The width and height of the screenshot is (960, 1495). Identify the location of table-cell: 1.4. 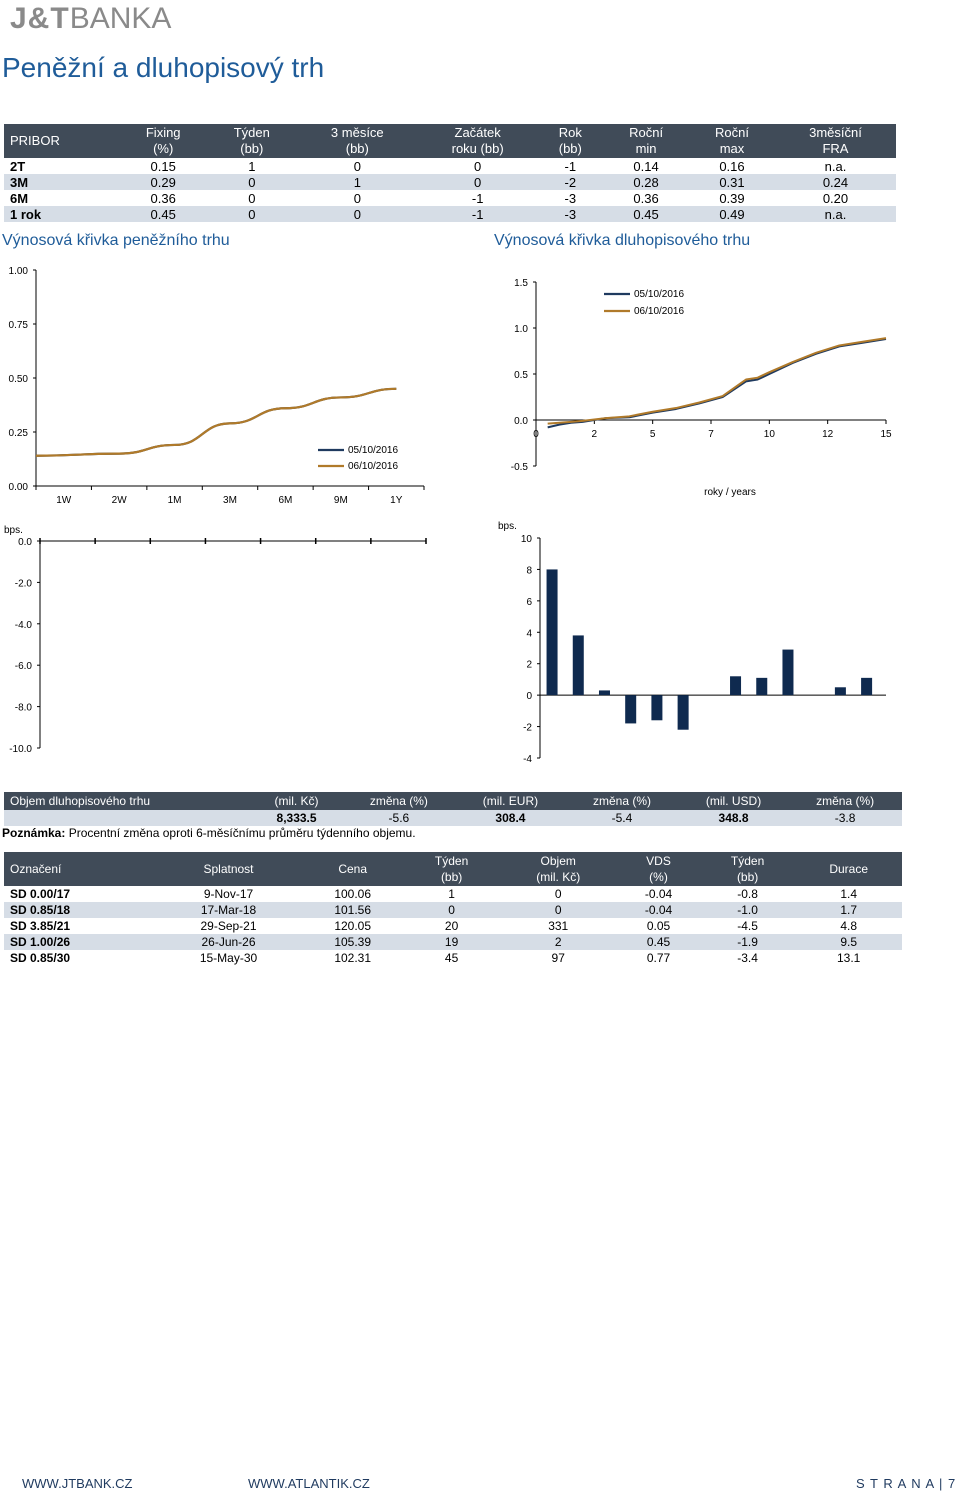
(848, 894).